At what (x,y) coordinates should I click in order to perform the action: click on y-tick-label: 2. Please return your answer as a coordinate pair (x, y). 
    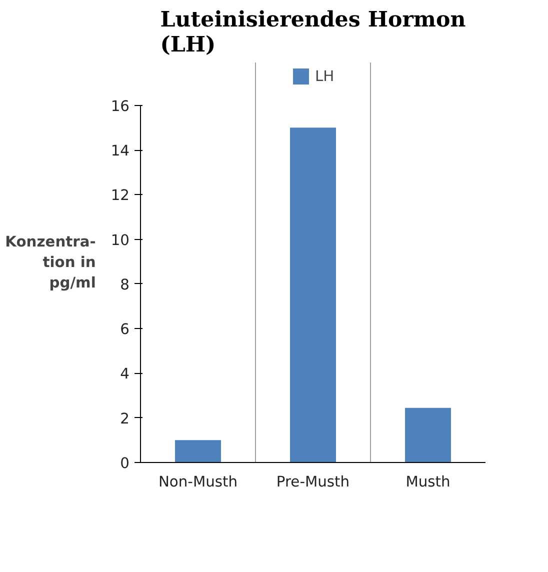
    Looking at the image, I should click on (125, 419).